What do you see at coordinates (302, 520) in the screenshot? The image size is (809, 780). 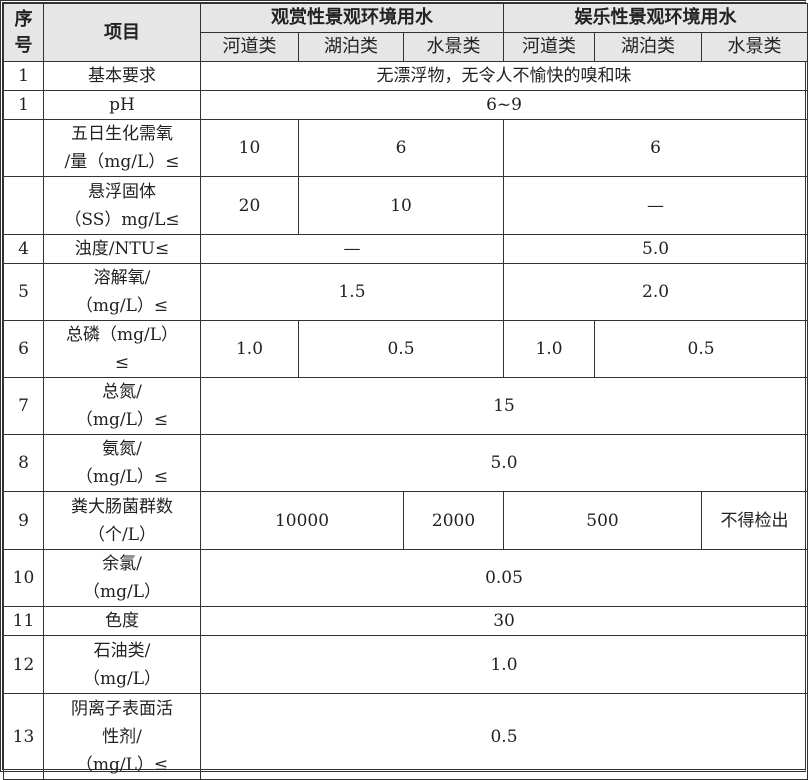 I see `row-value: 10000` at bounding box center [302, 520].